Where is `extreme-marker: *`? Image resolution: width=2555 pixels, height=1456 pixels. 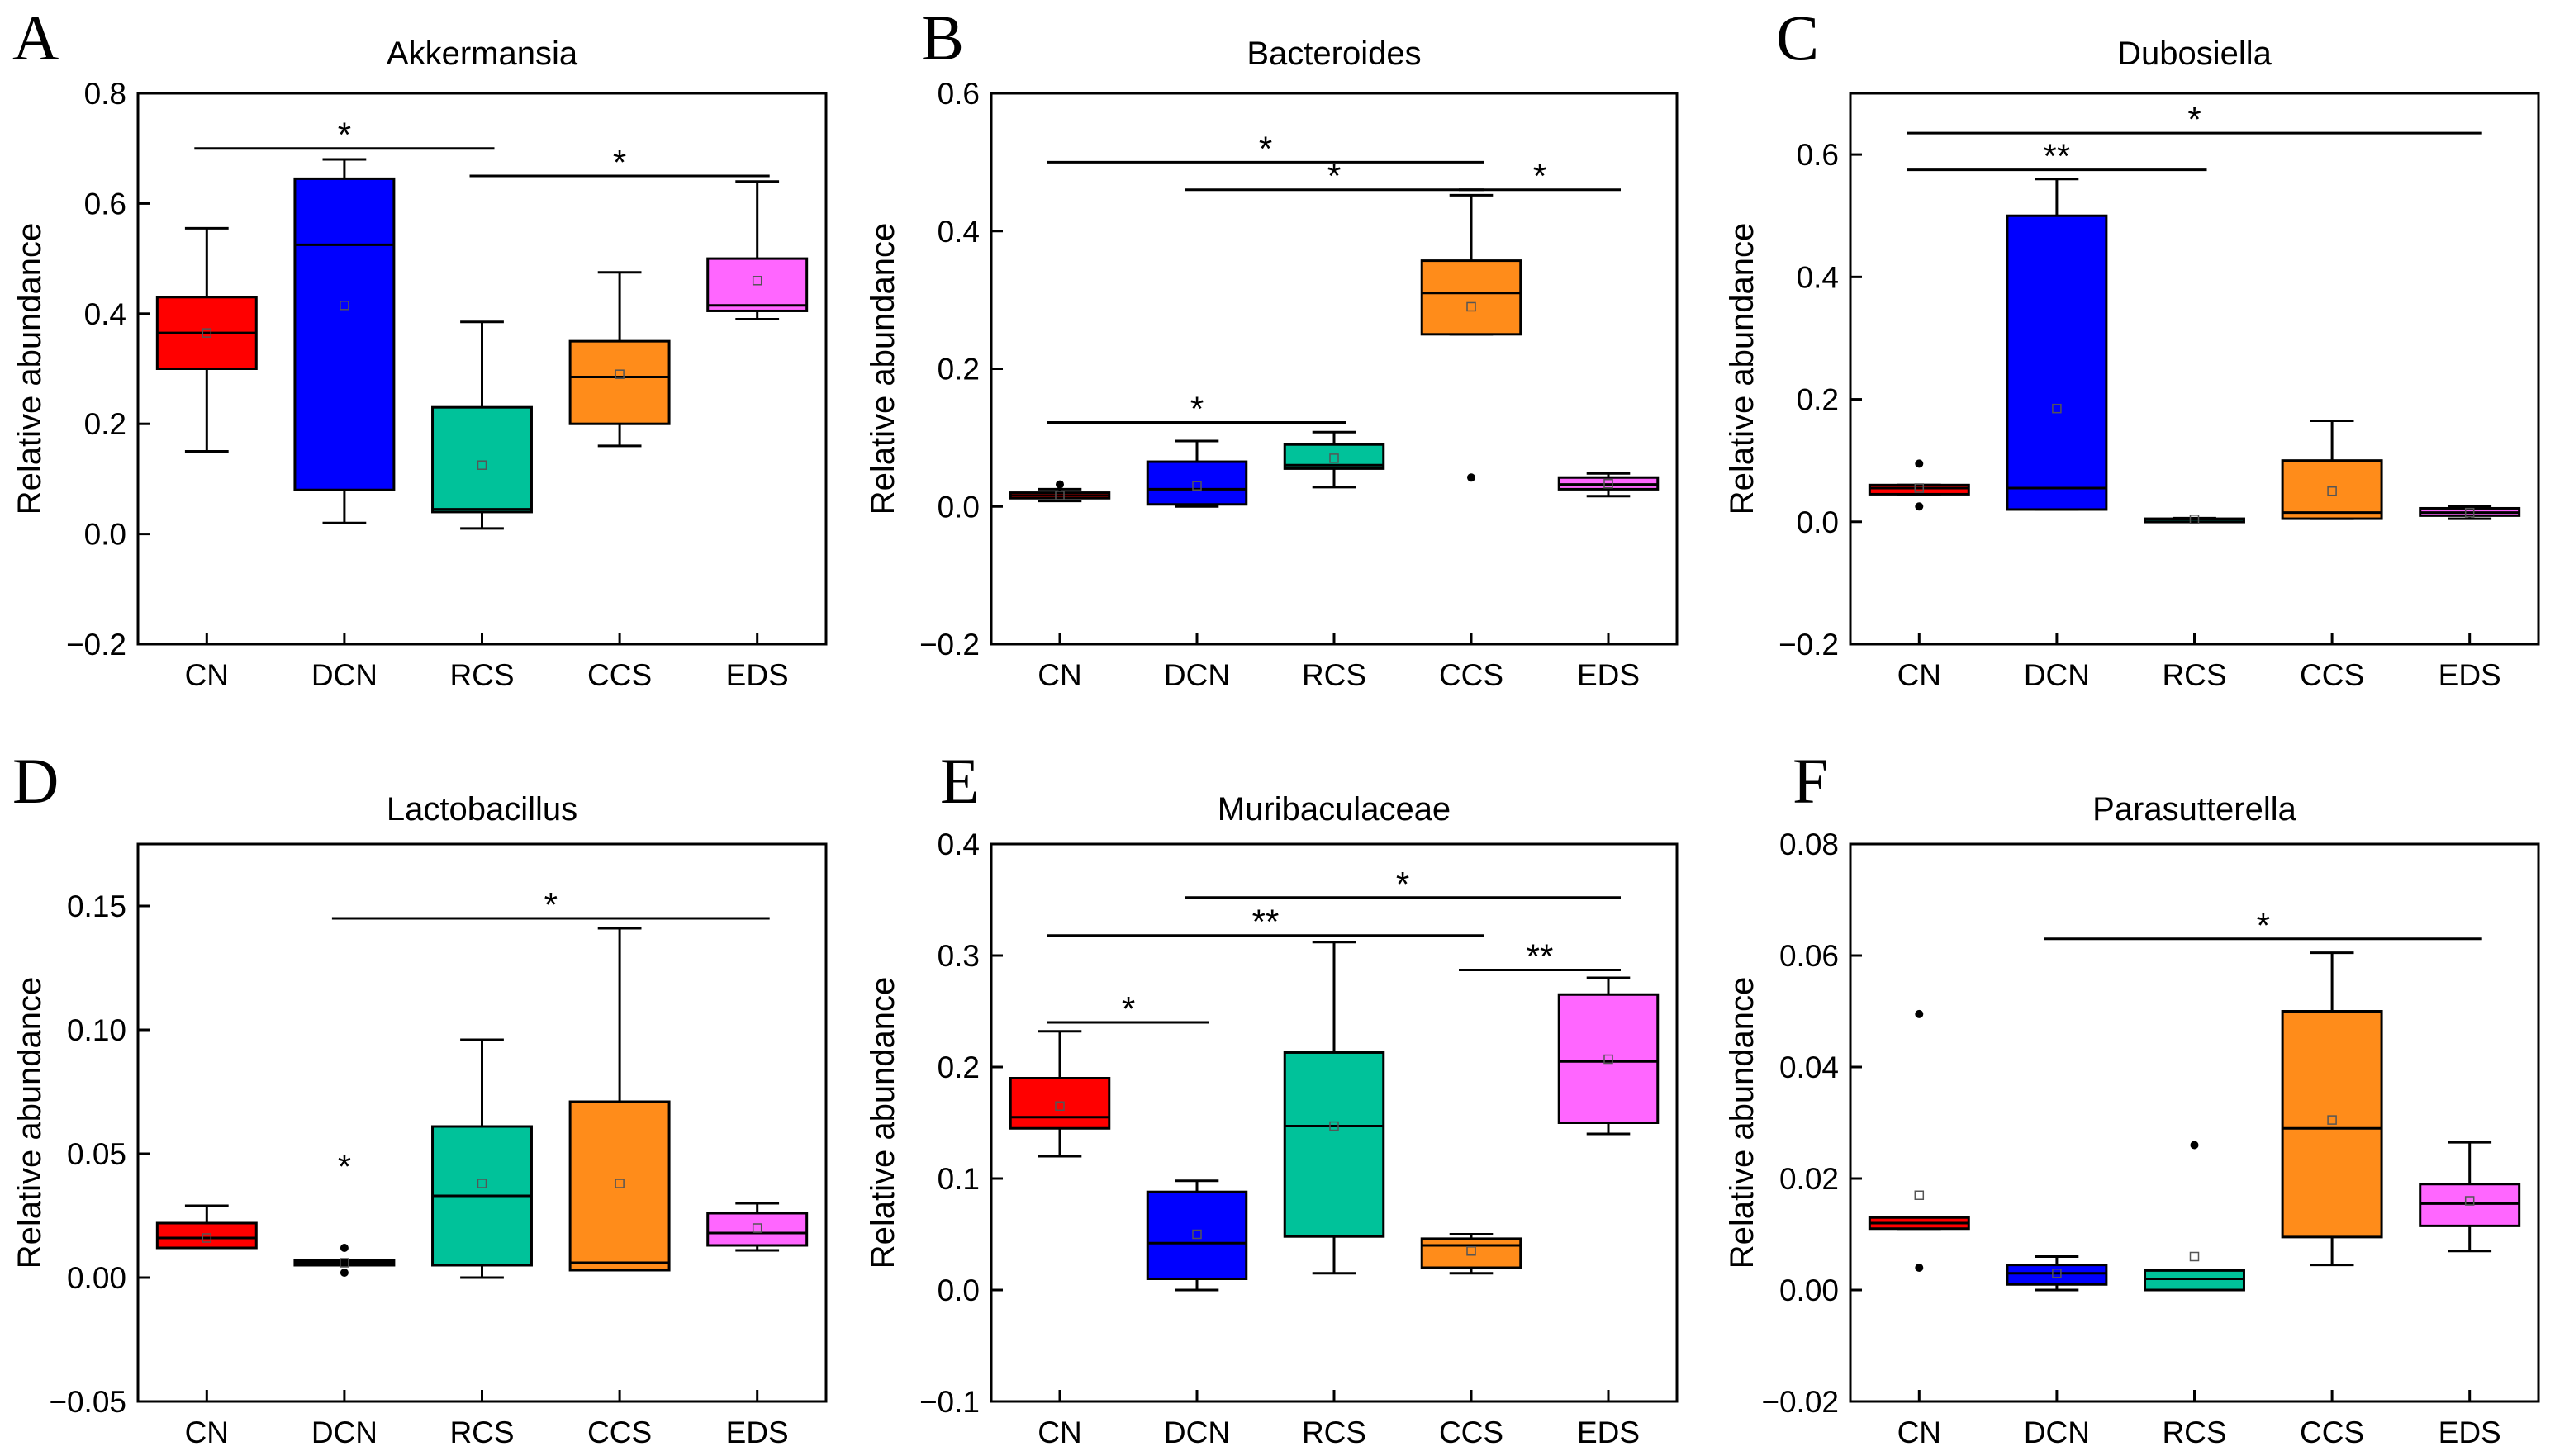 extreme-marker: * is located at coordinates (345, 1166).